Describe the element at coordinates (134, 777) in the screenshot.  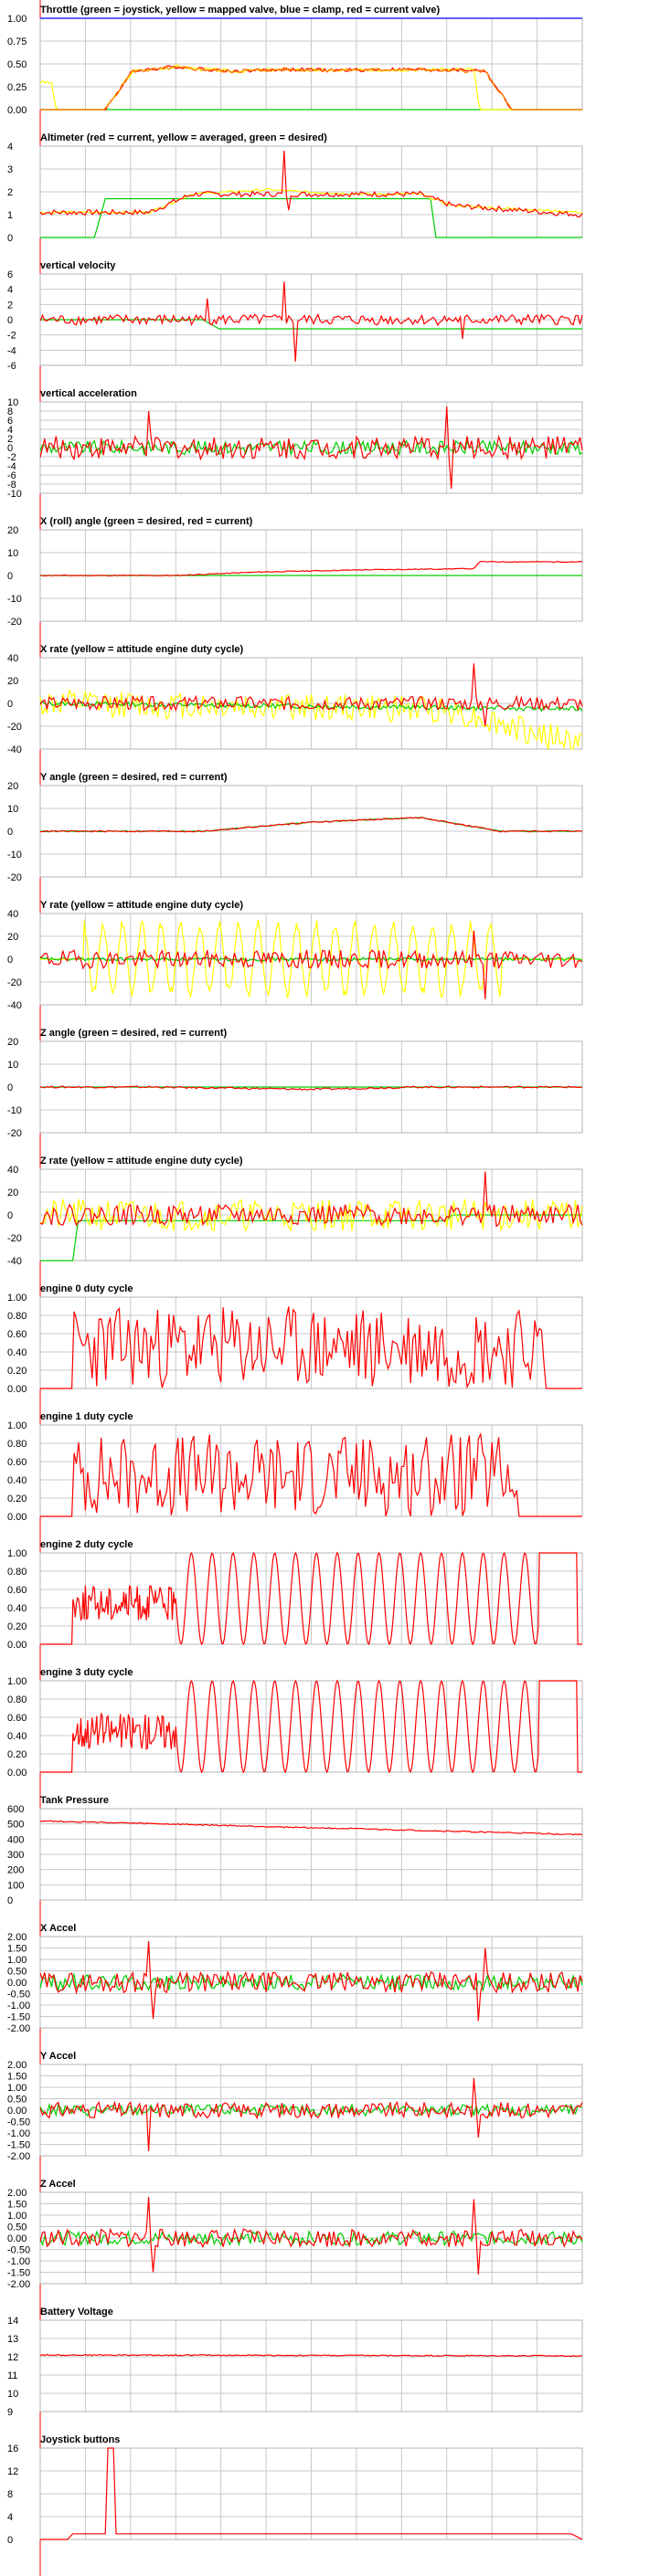
I see `yangle-title: Y angle (green = desired, red = current)` at that location.